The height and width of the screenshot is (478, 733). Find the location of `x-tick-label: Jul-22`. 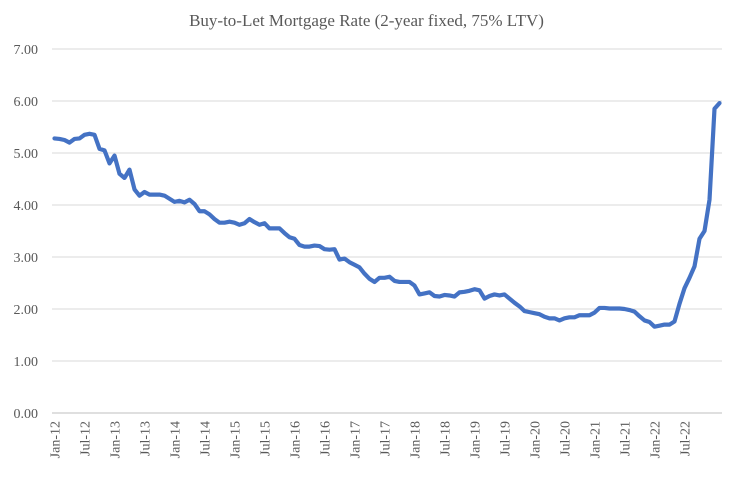

x-tick-label: Jul-22 is located at coordinates (686, 438).